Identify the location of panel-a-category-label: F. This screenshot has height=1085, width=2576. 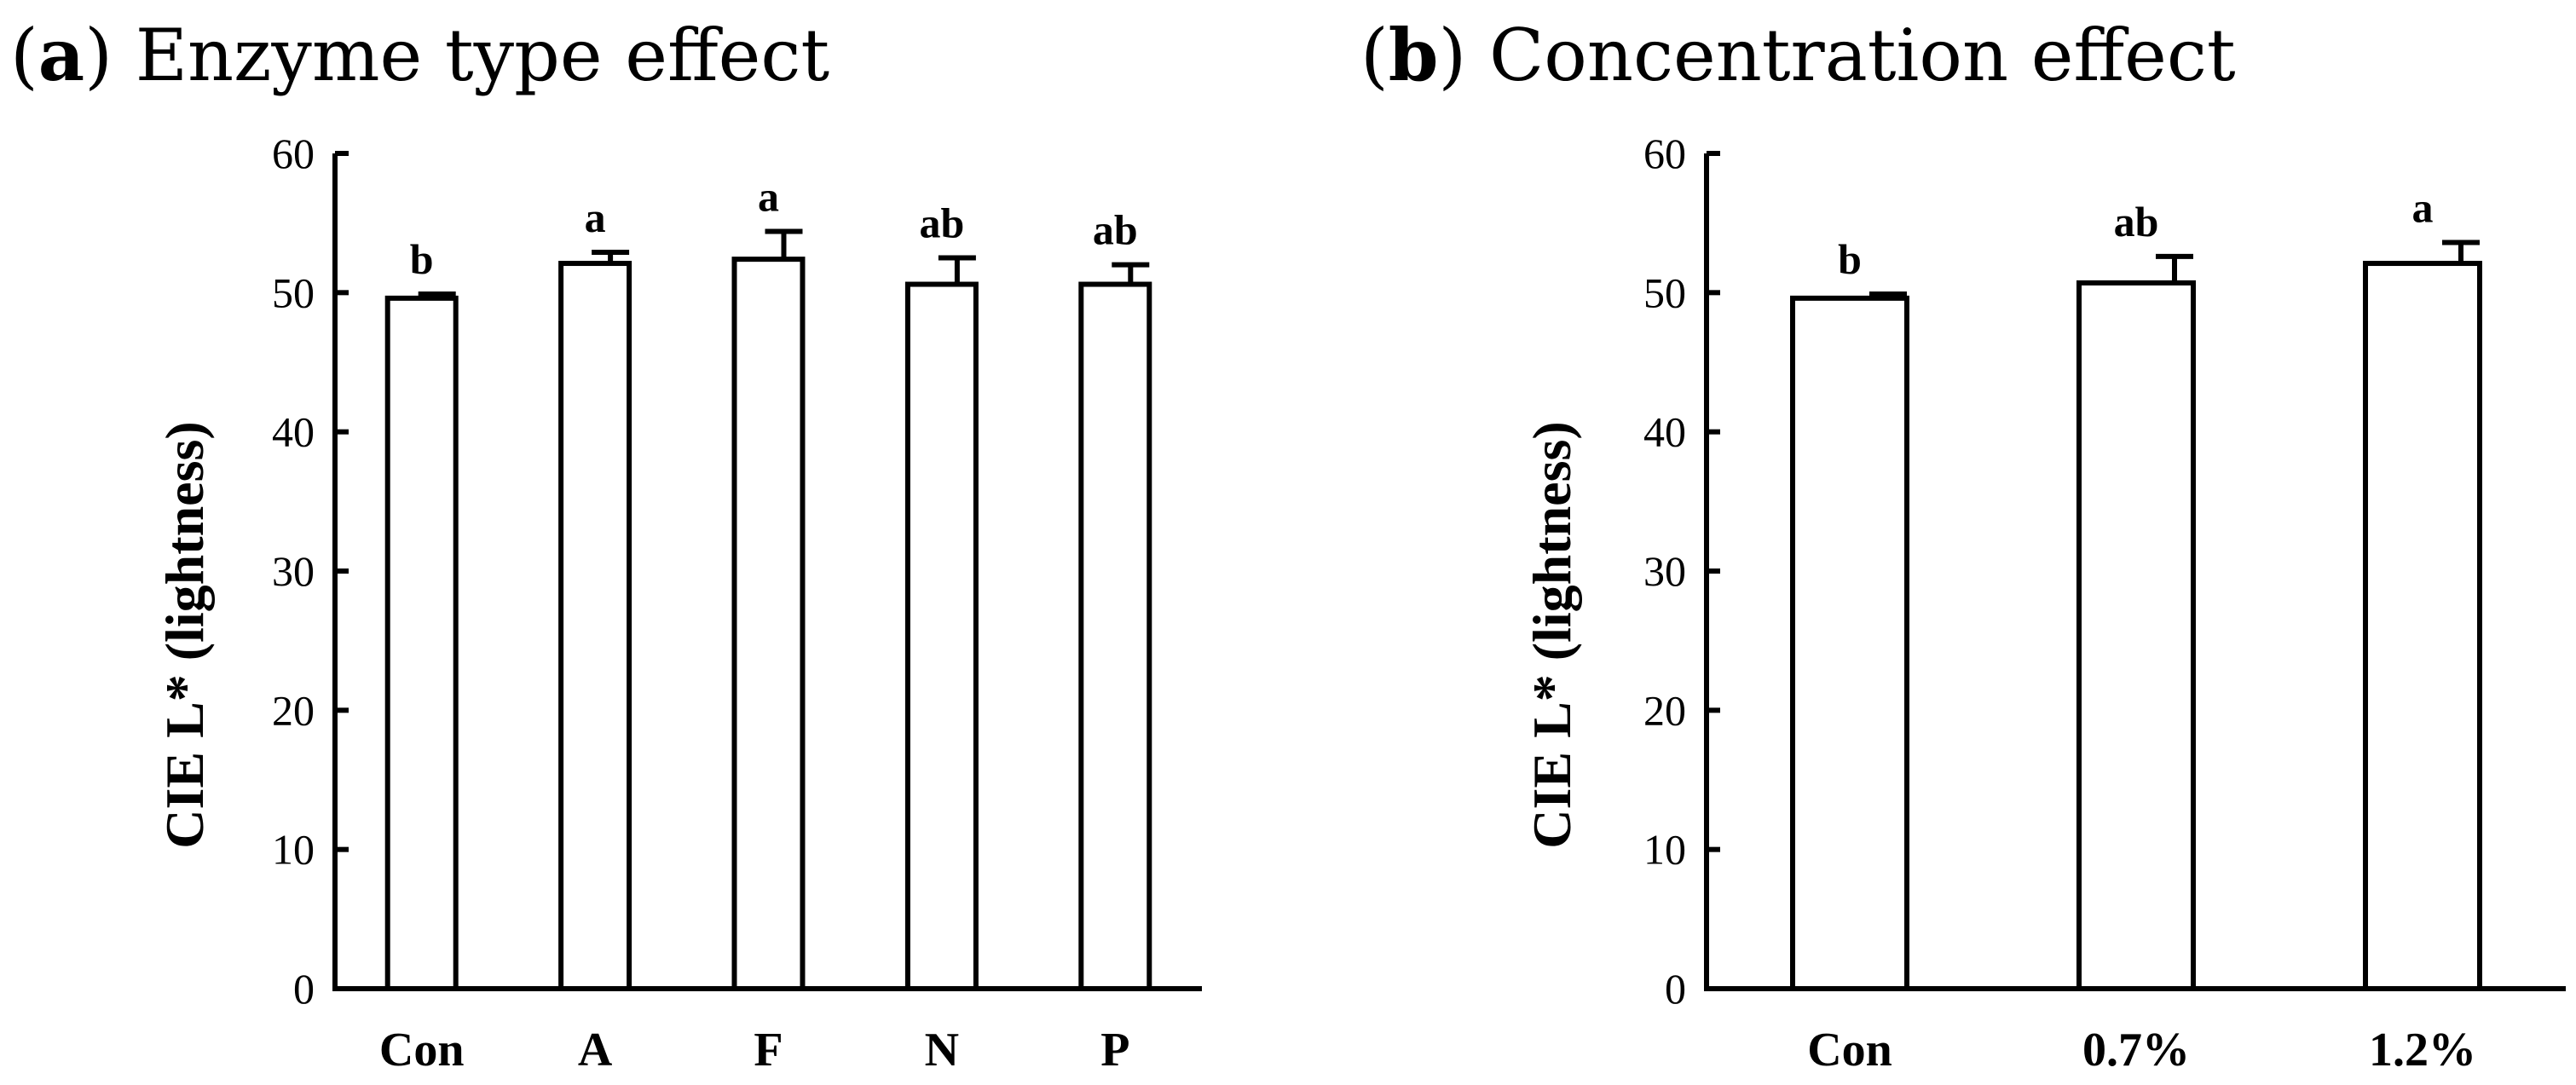
(768, 1050).